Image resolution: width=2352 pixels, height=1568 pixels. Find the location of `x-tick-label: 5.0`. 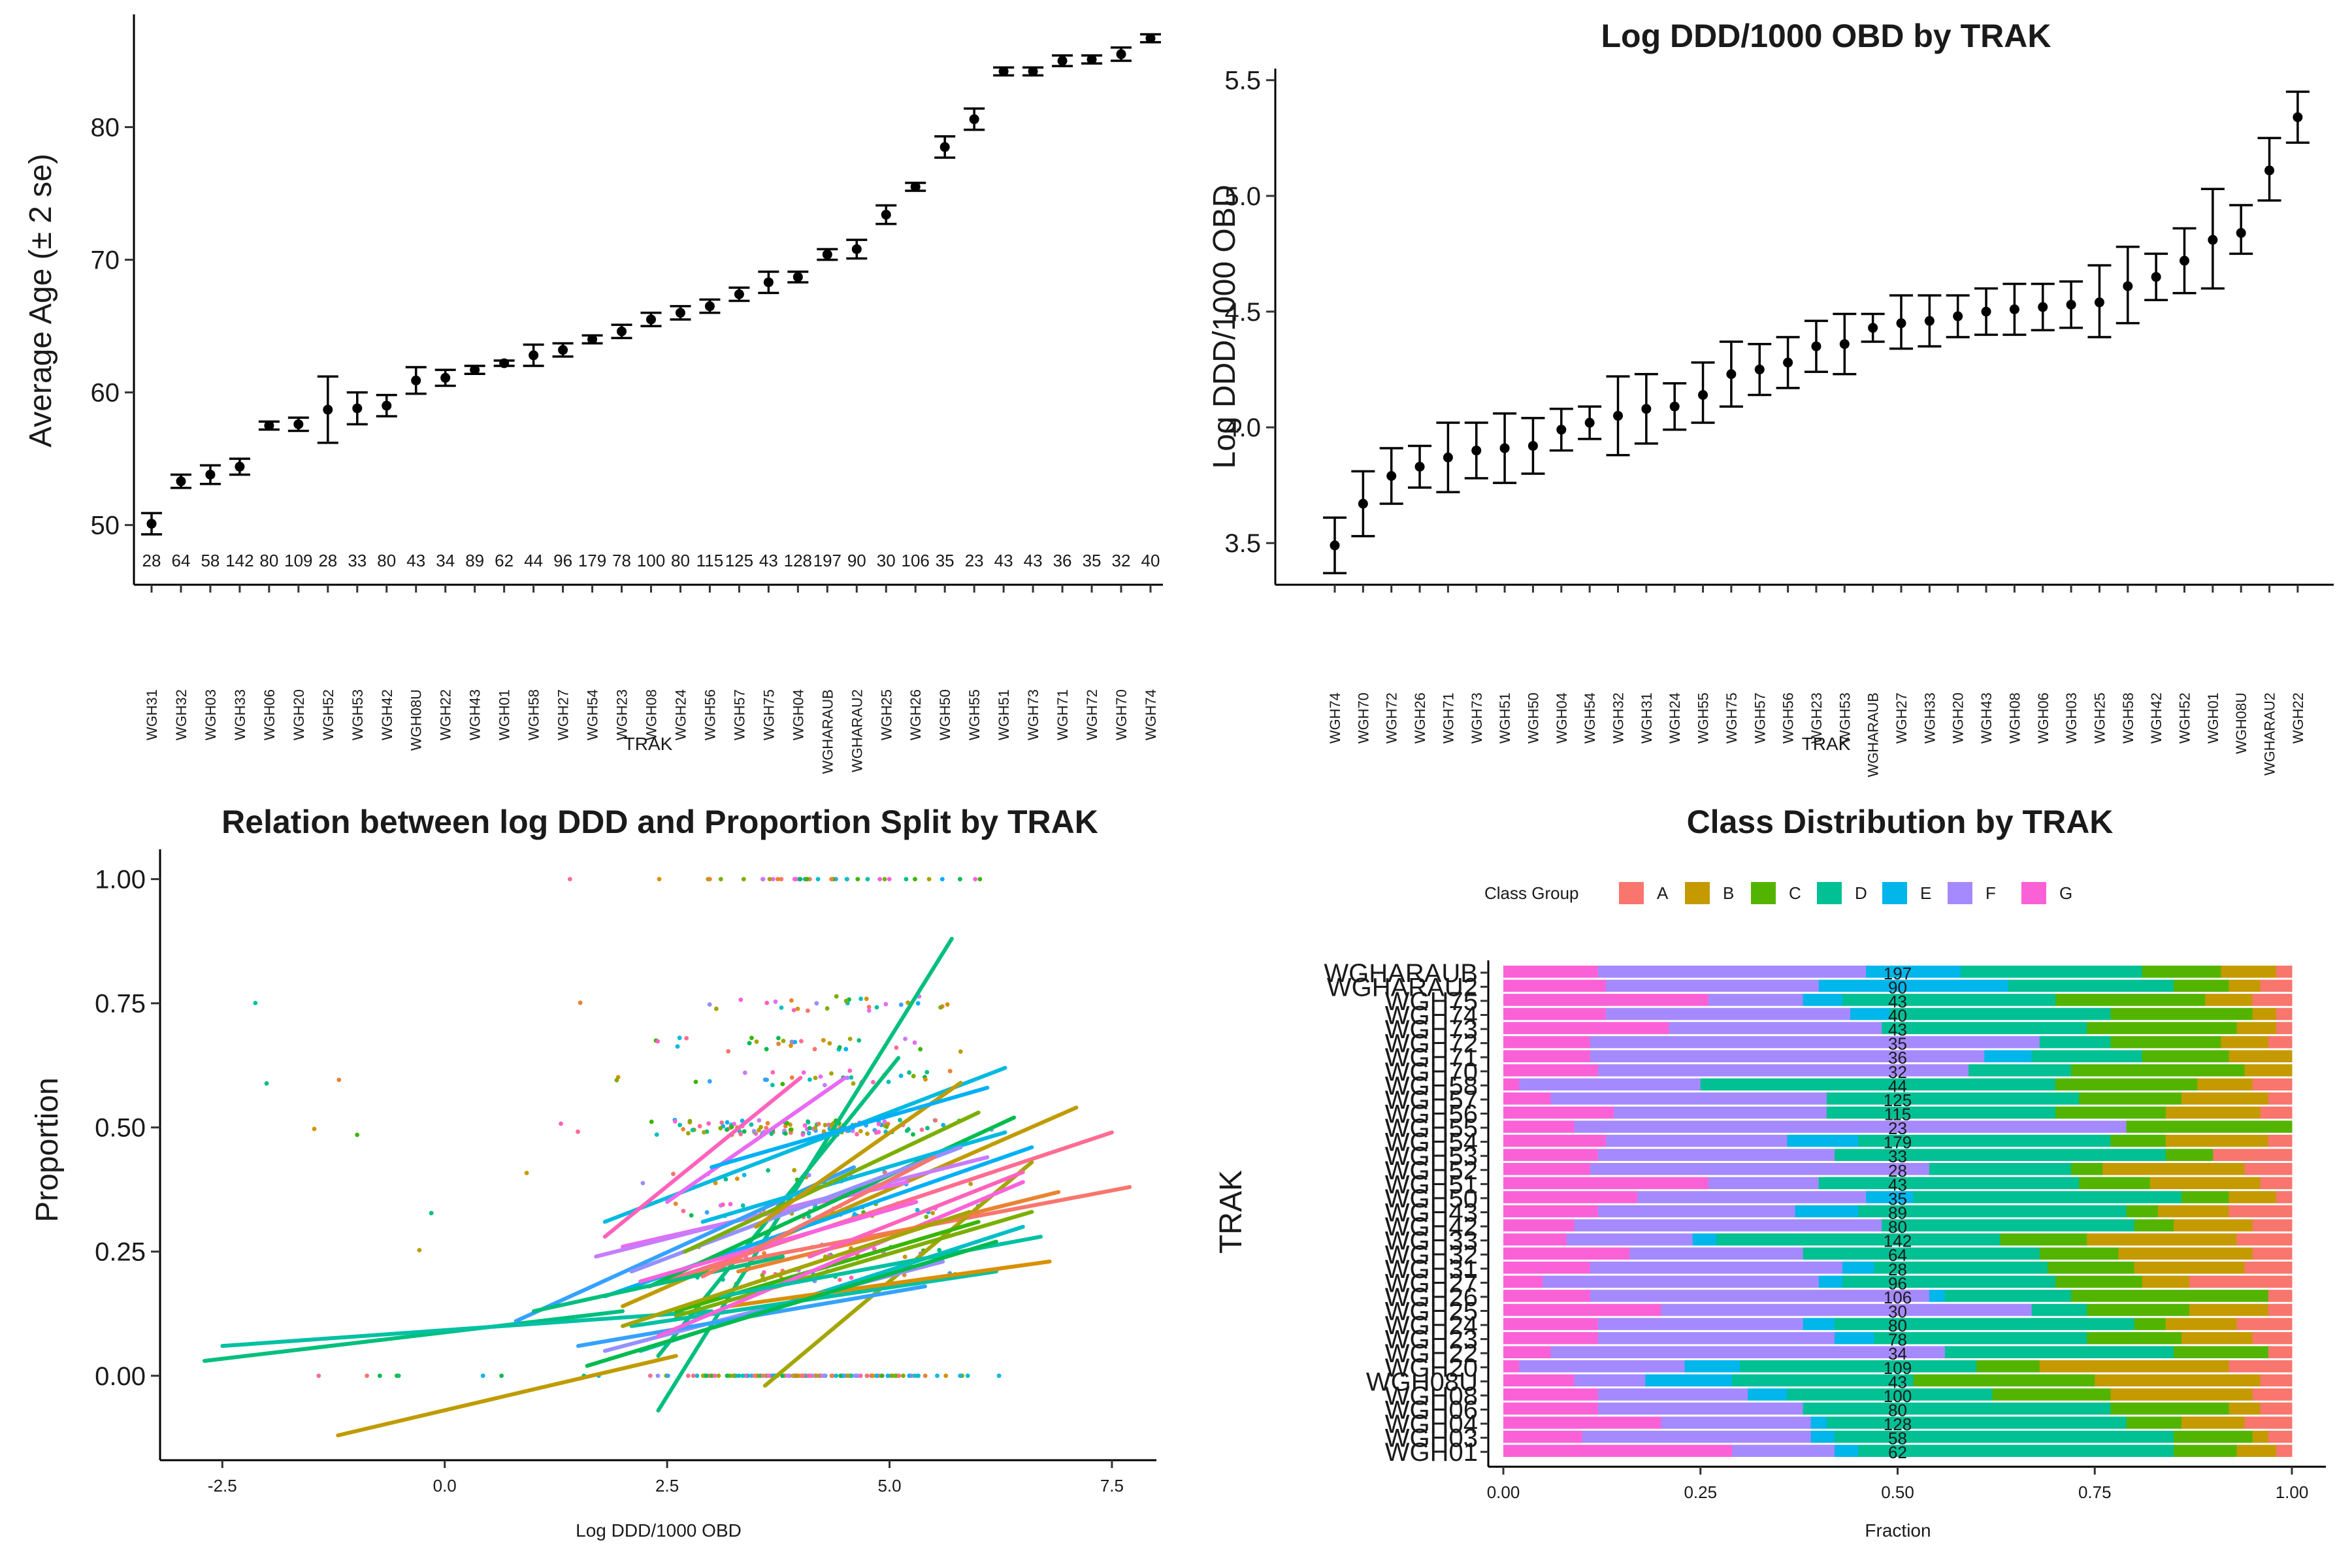

x-tick-label: 5.0 is located at coordinates (889, 1485).